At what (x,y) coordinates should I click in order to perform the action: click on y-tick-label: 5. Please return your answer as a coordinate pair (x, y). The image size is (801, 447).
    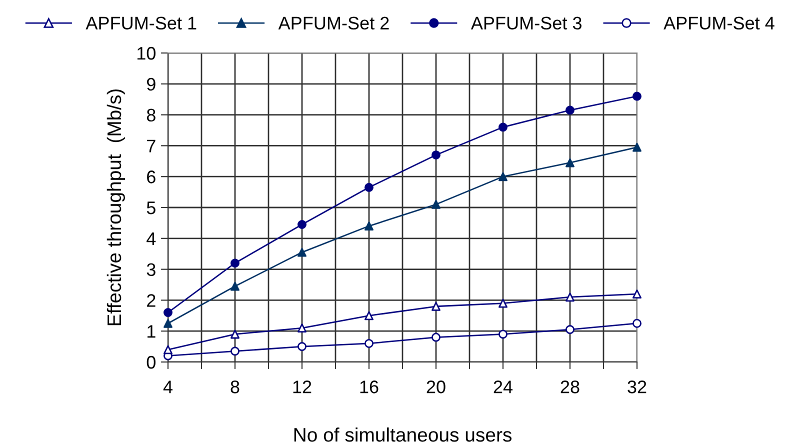
    Looking at the image, I should click on (151, 208).